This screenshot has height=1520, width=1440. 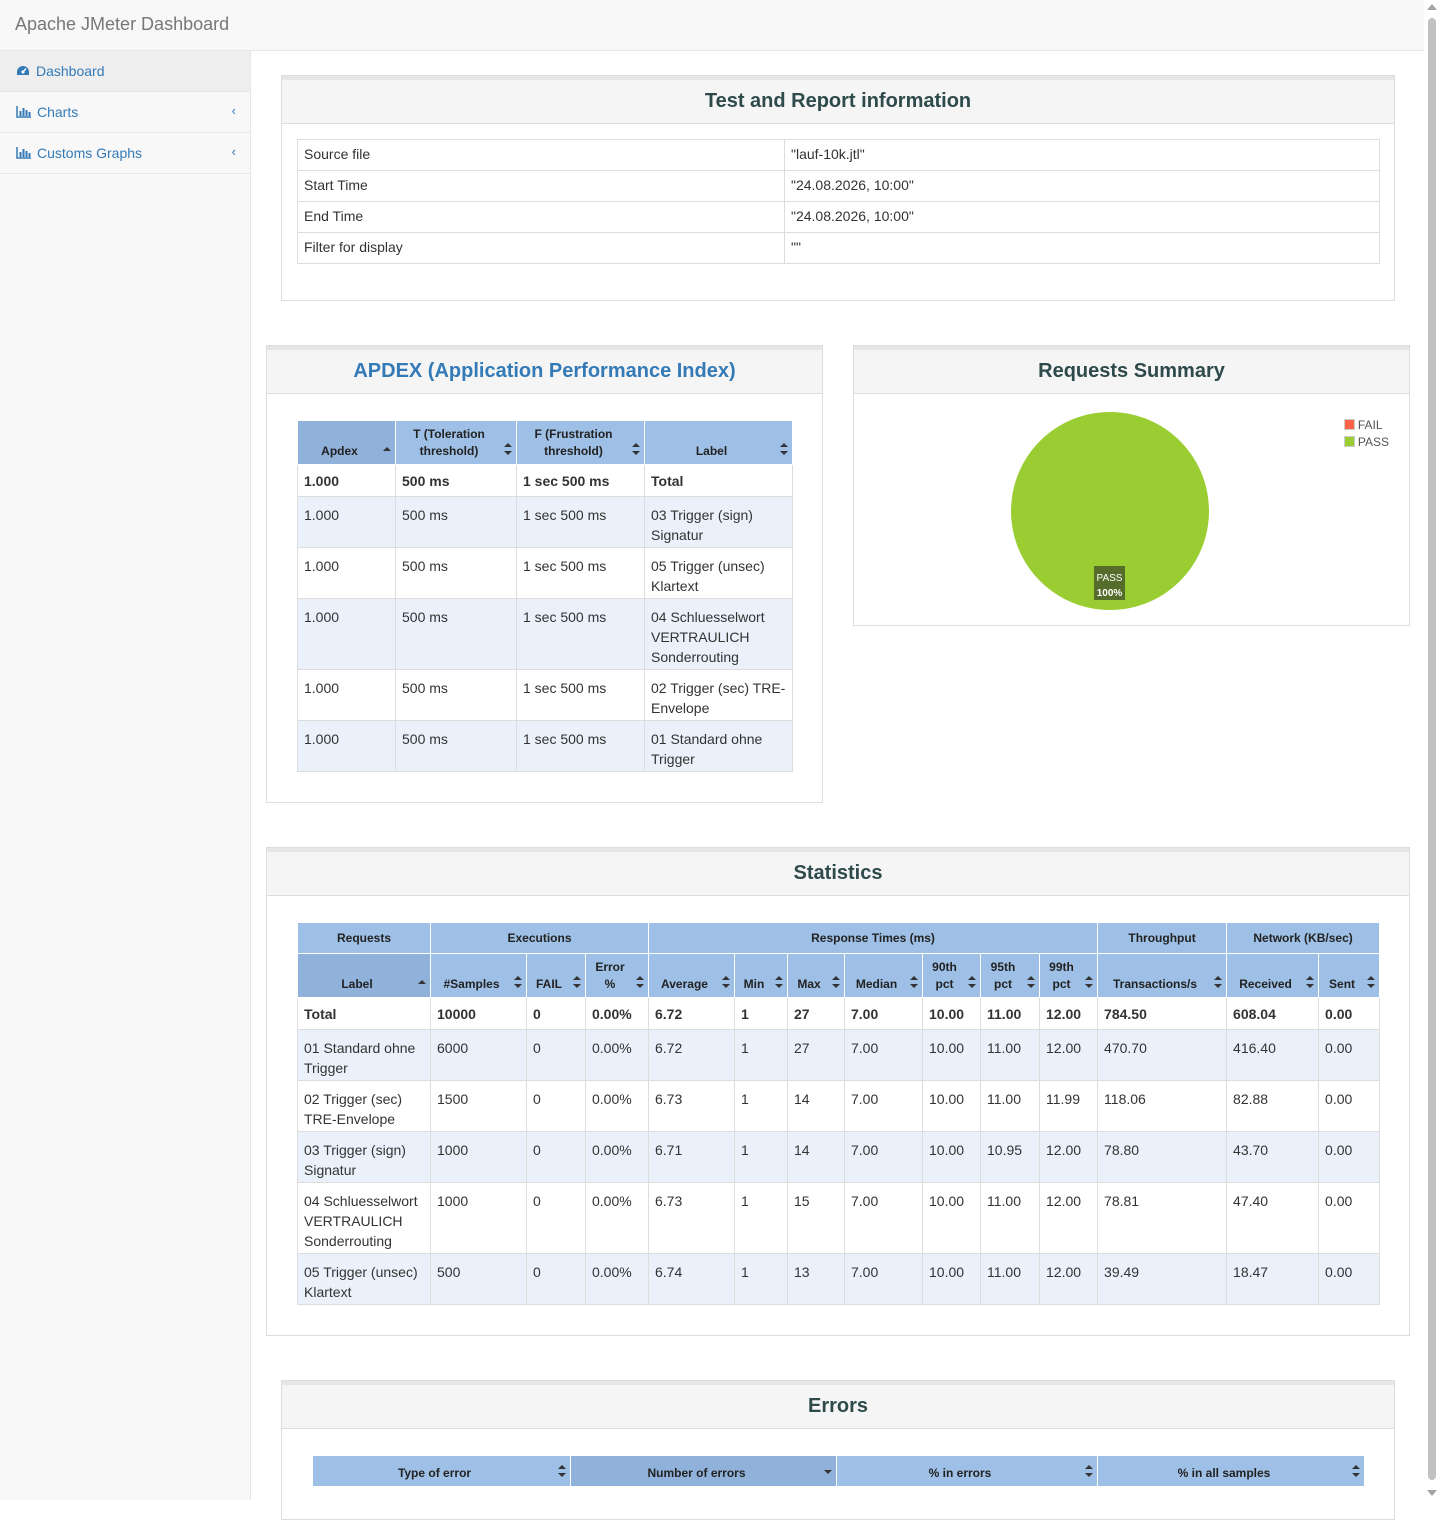 I want to click on column-header-error-pct: Error %, so click(x=617, y=975).